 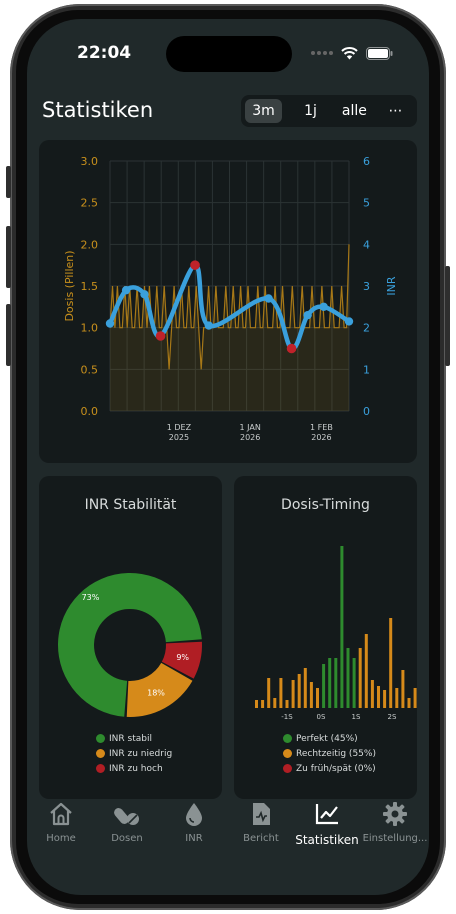 I want to click on tab-inr-label: INR, so click(x=194, y=838).